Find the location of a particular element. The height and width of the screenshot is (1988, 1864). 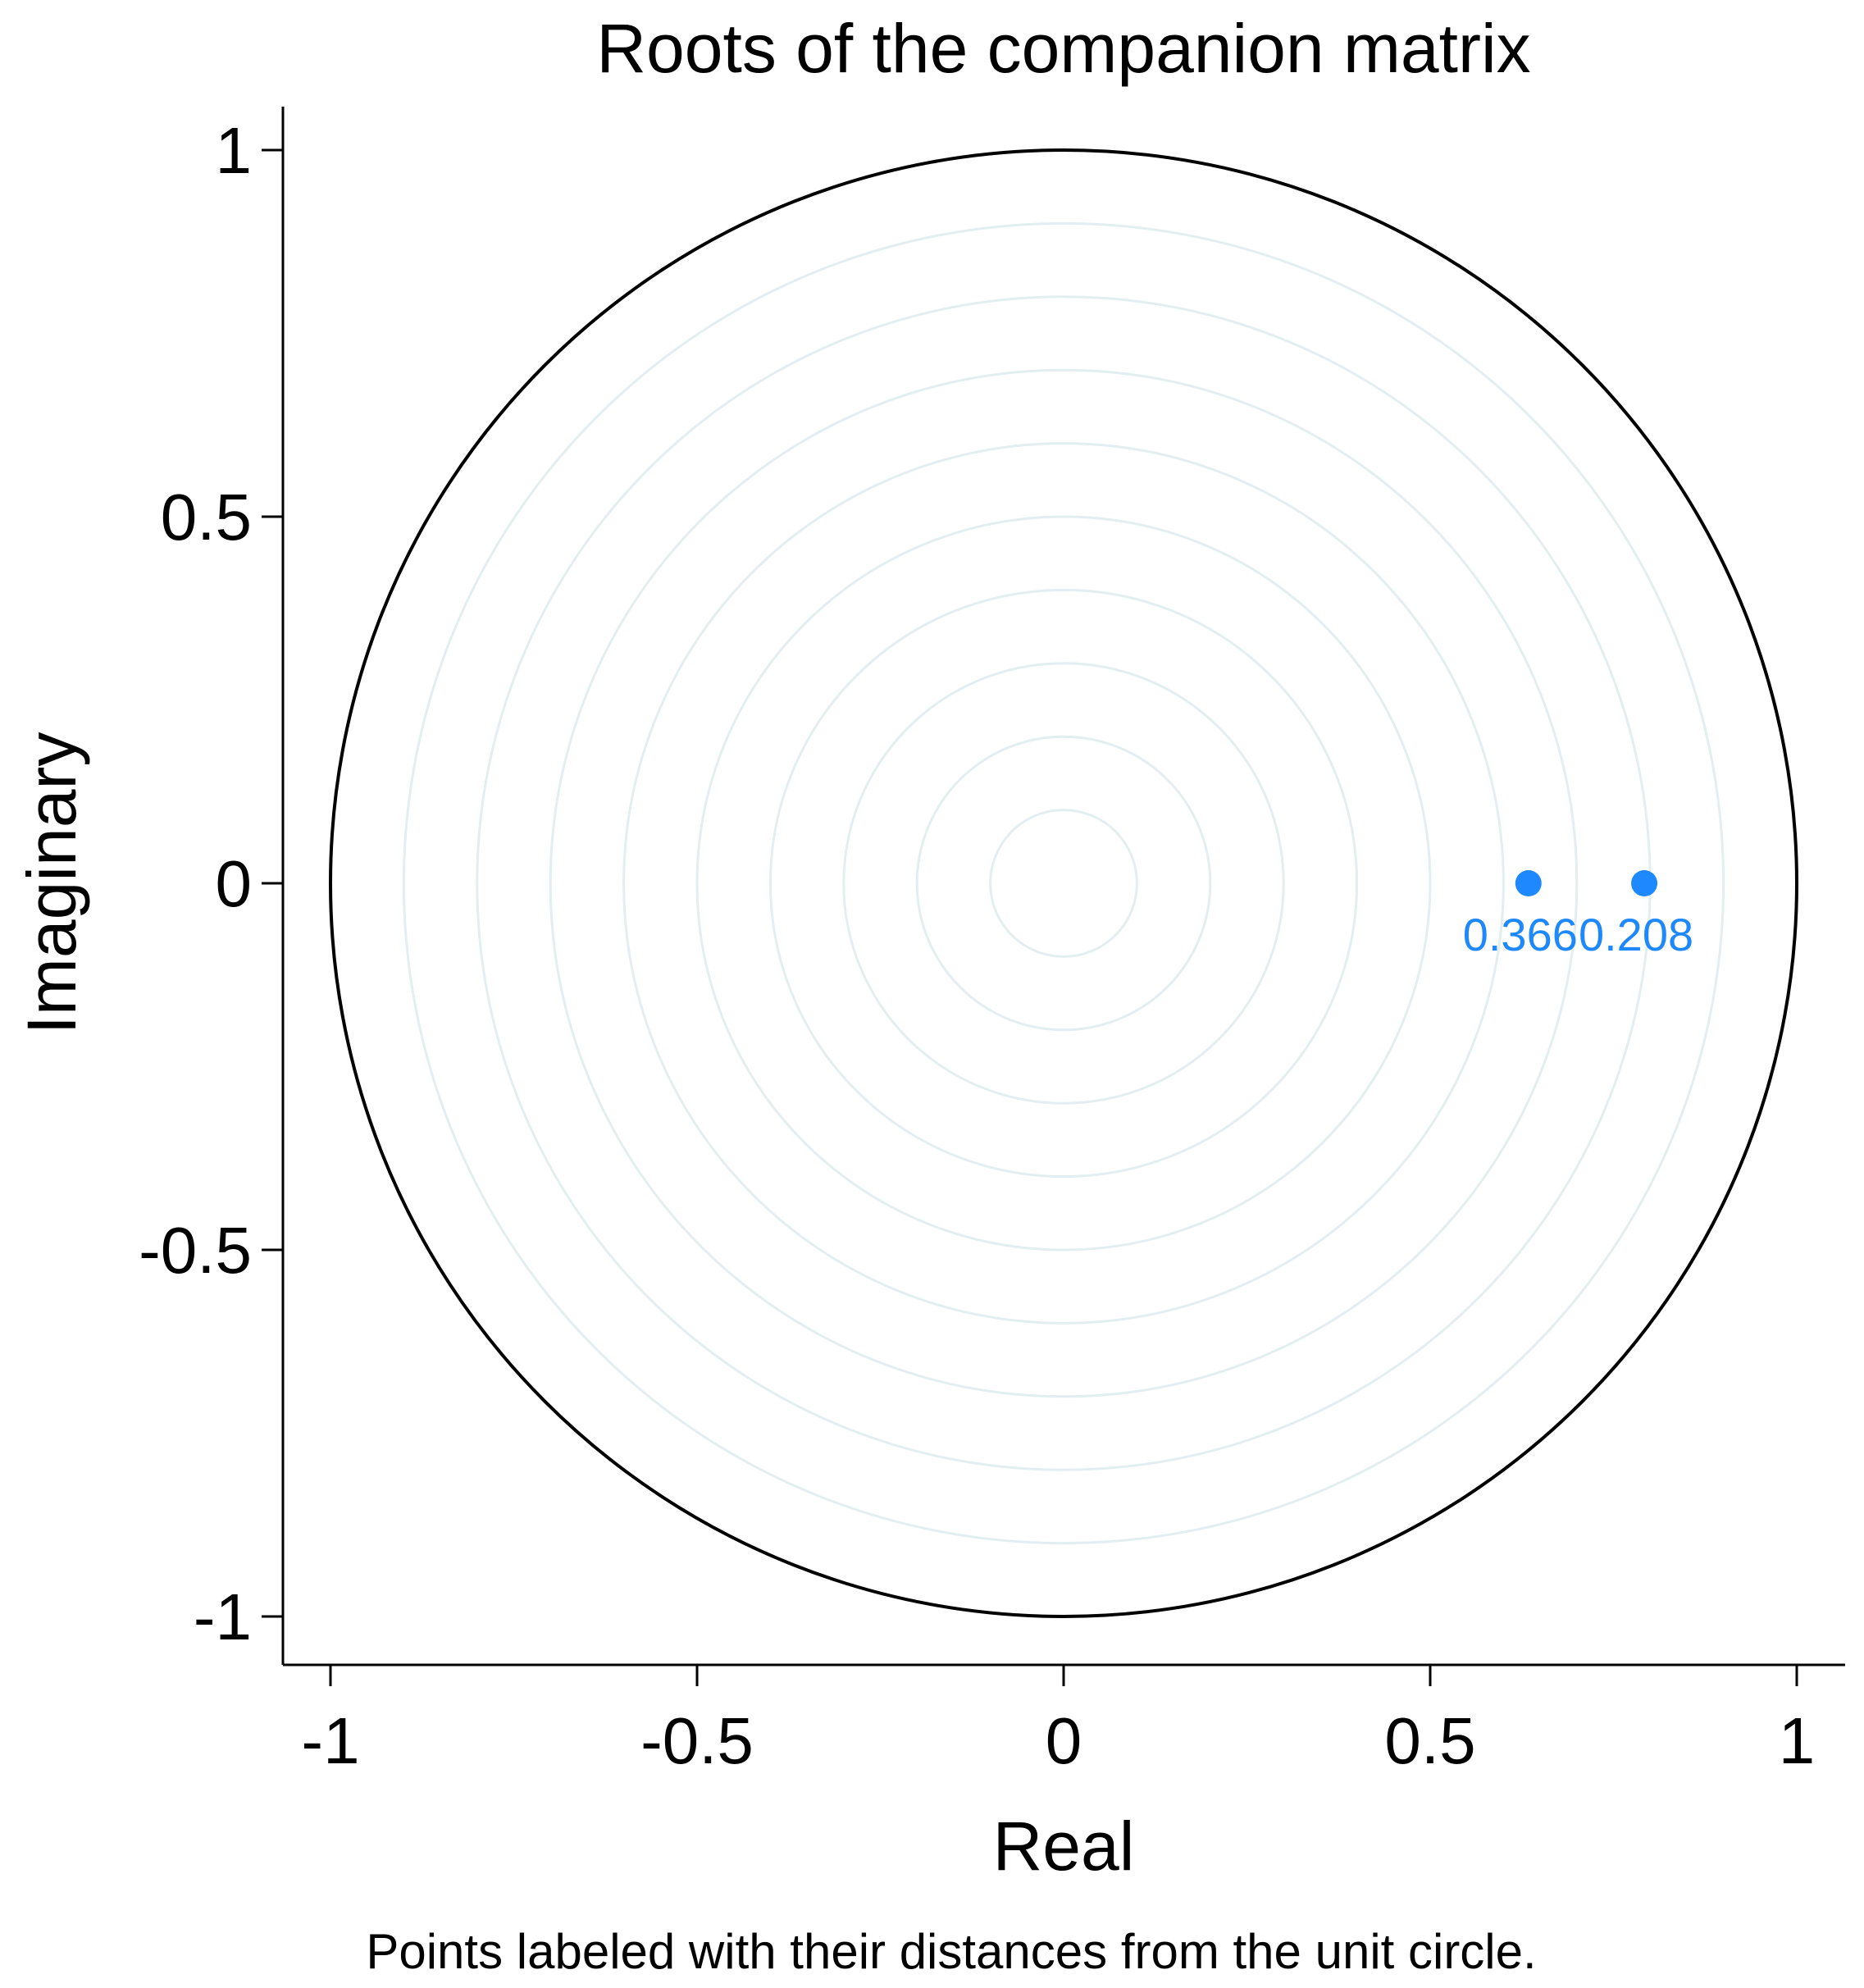

y-axis-label: Imaginary is located at coordinates (51, 883).